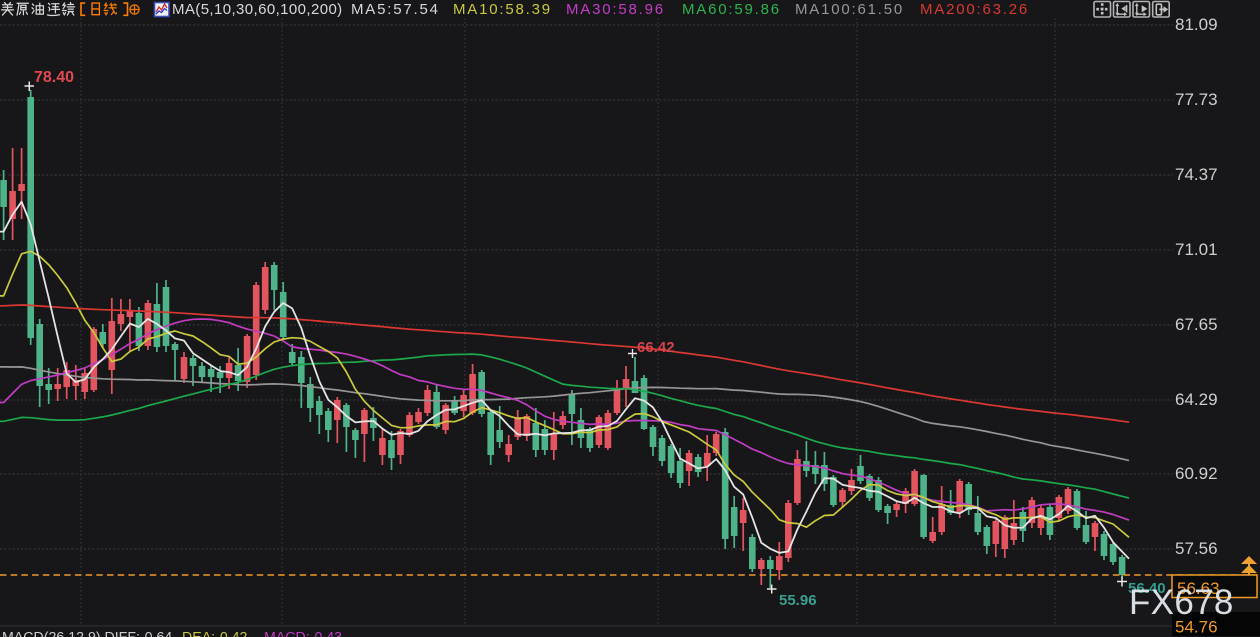  I want to click on svg-text: DEA:-0.42, so click(215, 633).